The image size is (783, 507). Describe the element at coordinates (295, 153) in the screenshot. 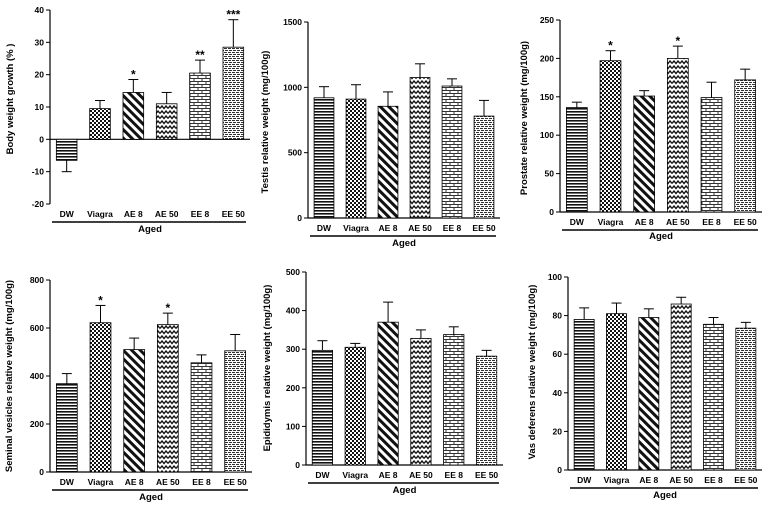

I see `y-tick-label: 500` at that location.